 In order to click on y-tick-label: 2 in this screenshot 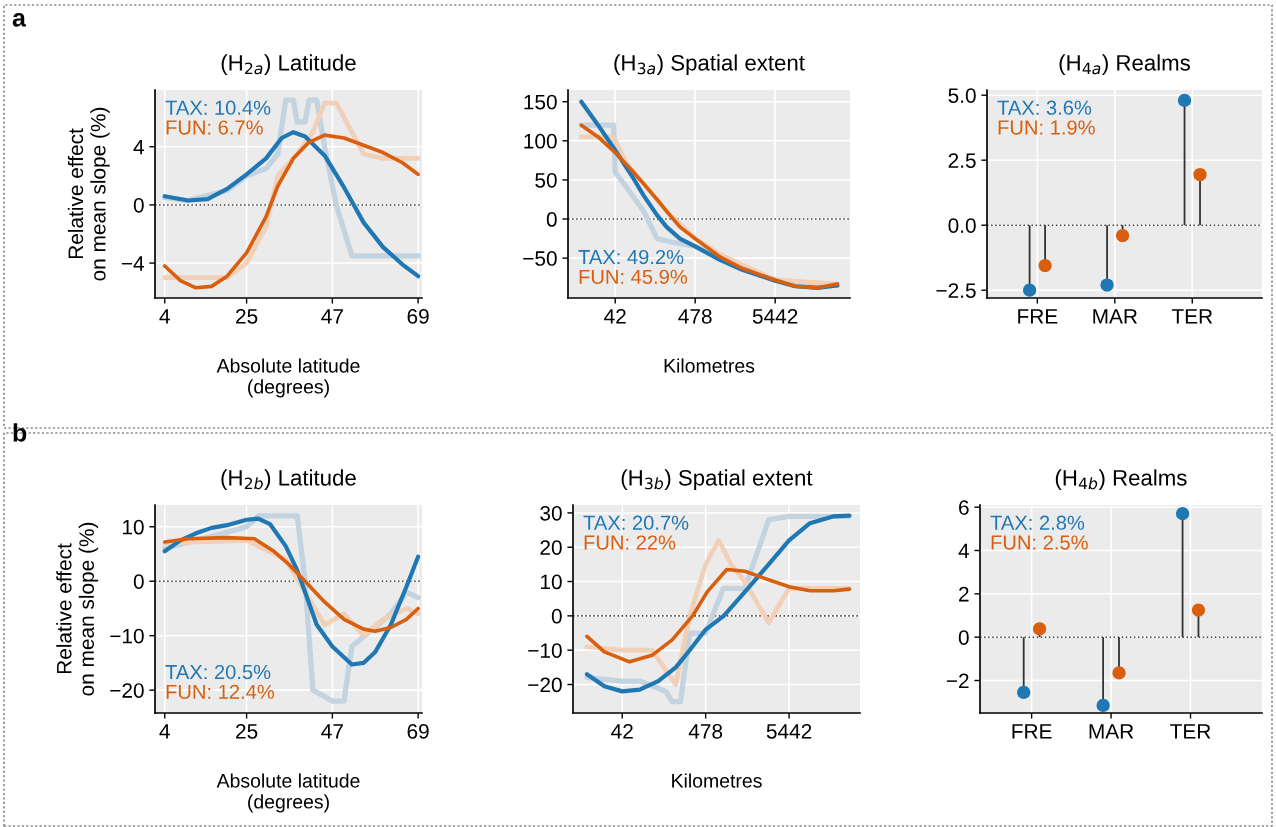, I will do `click(964, 594)`.